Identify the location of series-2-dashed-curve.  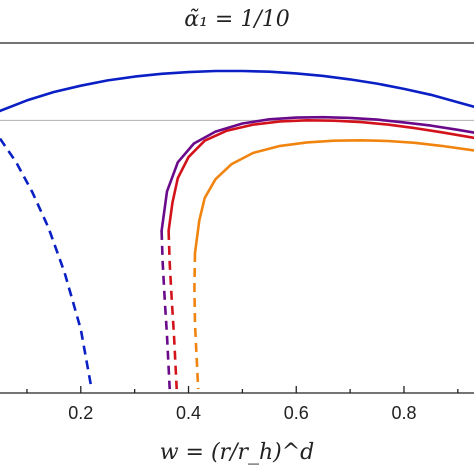
(165, 310).